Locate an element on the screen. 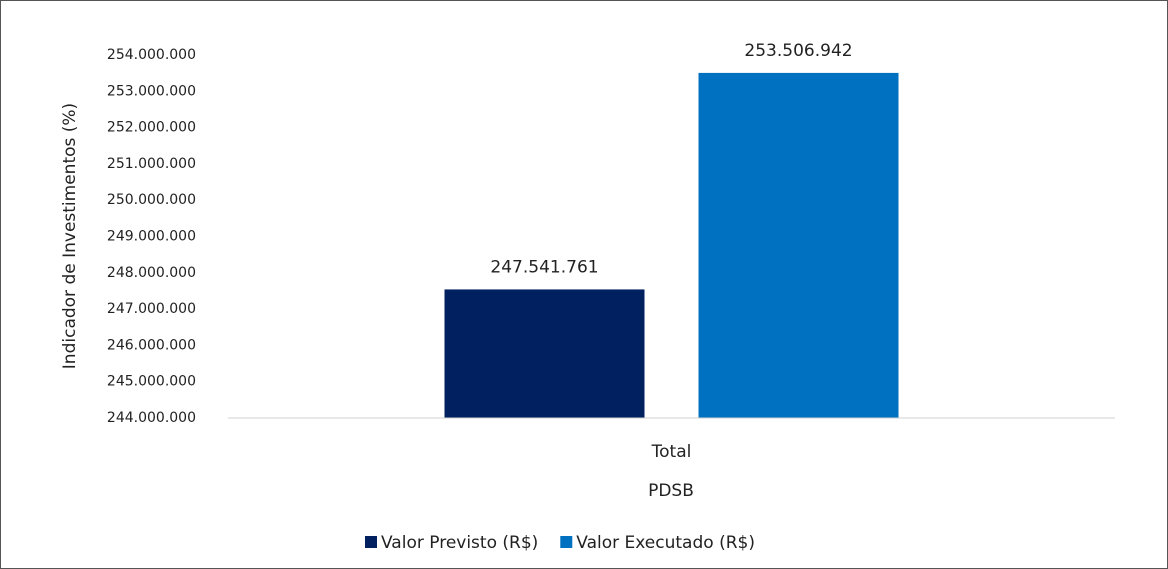 The image size is (1168, 569). legend-label: Valor Executado (R$) is located at coordinates (665, 543).